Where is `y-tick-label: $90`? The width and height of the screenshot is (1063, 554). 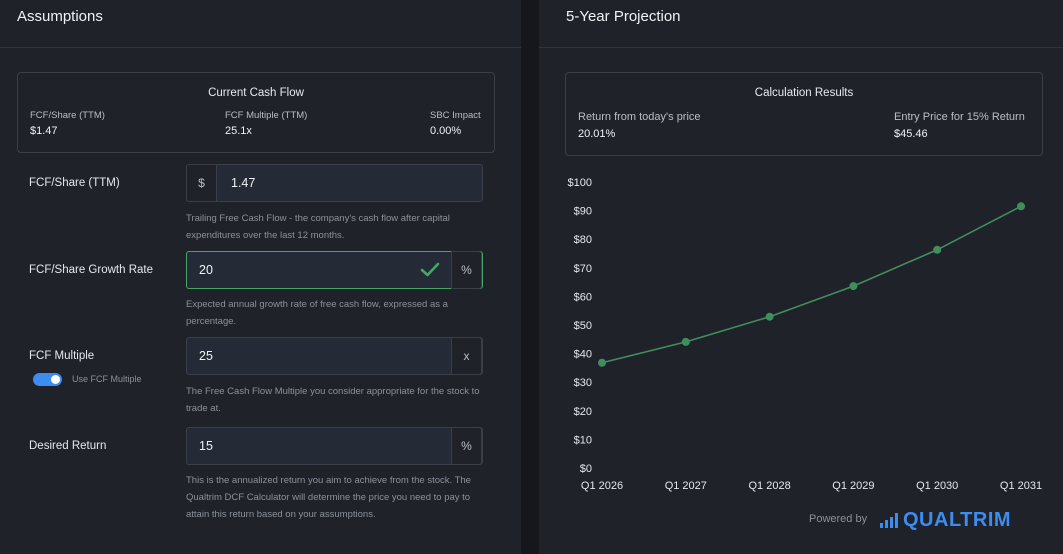
y-tick-label: $90 is located at coordinates (583, 212).